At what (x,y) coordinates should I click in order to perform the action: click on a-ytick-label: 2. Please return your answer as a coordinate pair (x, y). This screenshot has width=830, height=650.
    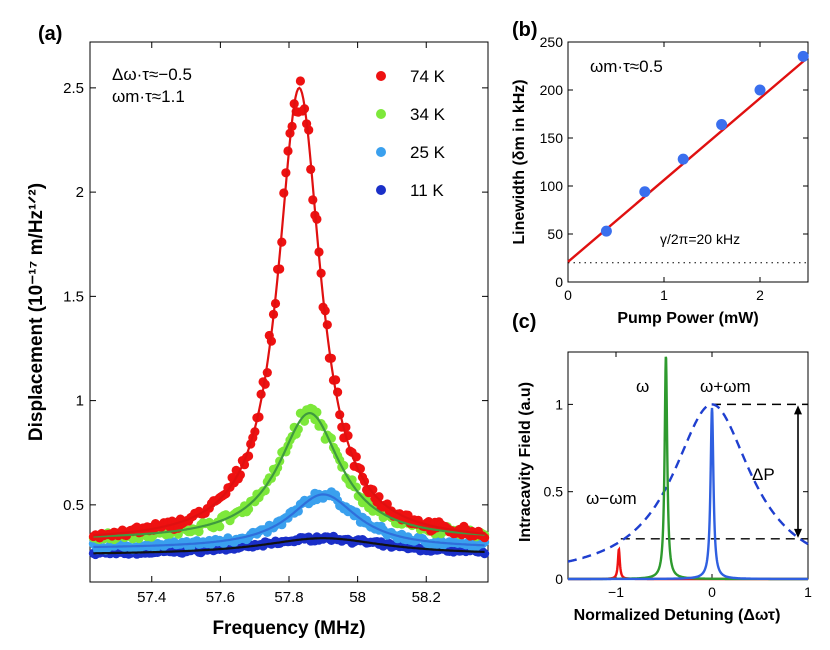
    Looking at the image, I should click on (80, 192).